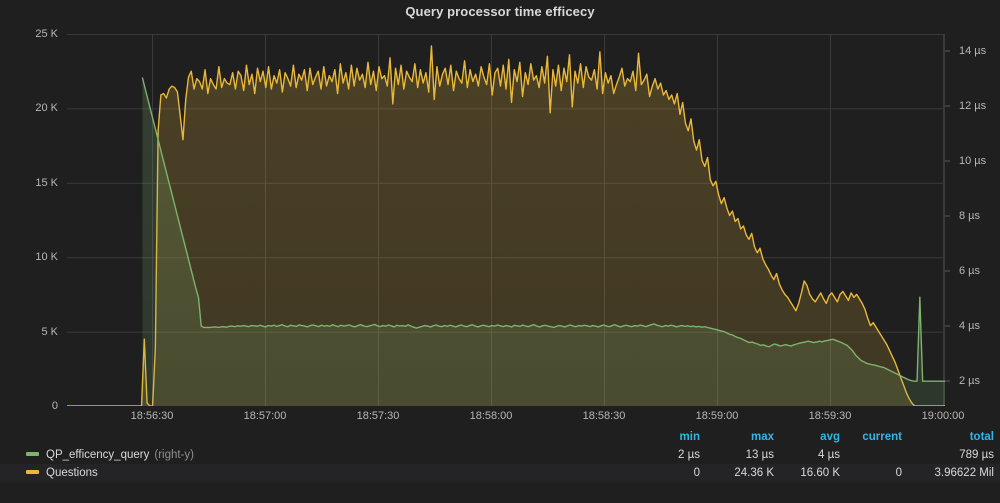  What do you see at coordinates (877, 455) in the screenshot?
I see `legend-current-cell` at bounding box center [877, 455].